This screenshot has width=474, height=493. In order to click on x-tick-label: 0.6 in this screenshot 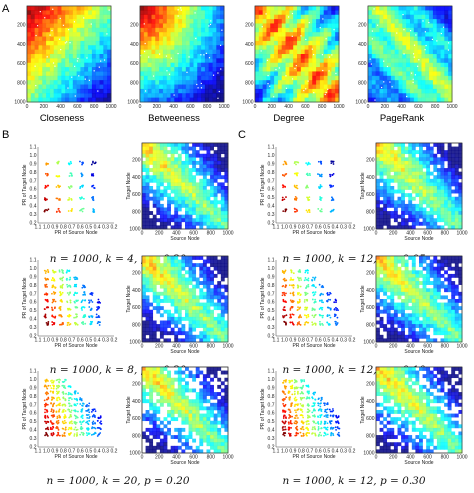, I will do `click(80, 452)`.